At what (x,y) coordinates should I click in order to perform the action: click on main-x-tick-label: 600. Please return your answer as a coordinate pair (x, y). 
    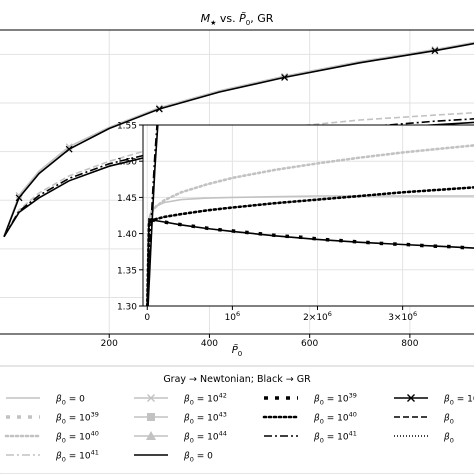
    Looking at the image, I should click on (309, 344).